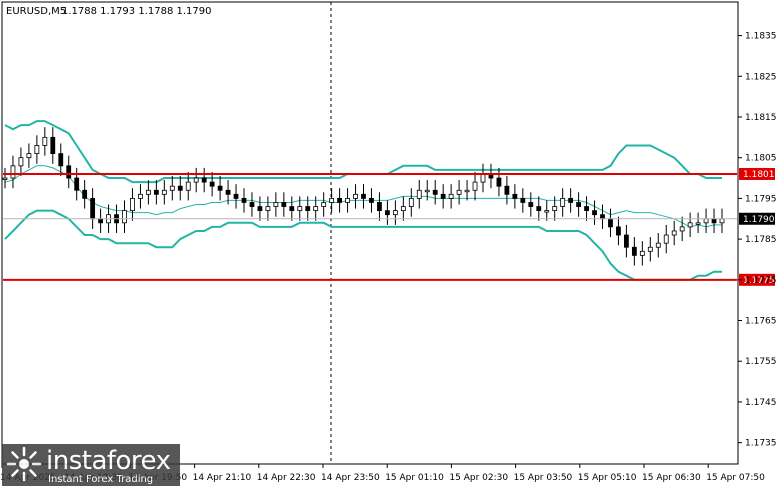 The height and width of the screenshot is (489, 781). I want to click on y-tick-label: 1.1815, so click(761, 118).